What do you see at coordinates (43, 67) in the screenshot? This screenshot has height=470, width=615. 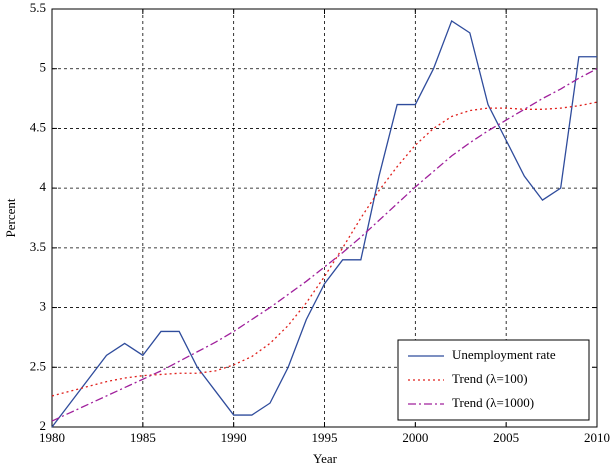 I see `y-tick-label: 5` at bounding box center [43, 67].